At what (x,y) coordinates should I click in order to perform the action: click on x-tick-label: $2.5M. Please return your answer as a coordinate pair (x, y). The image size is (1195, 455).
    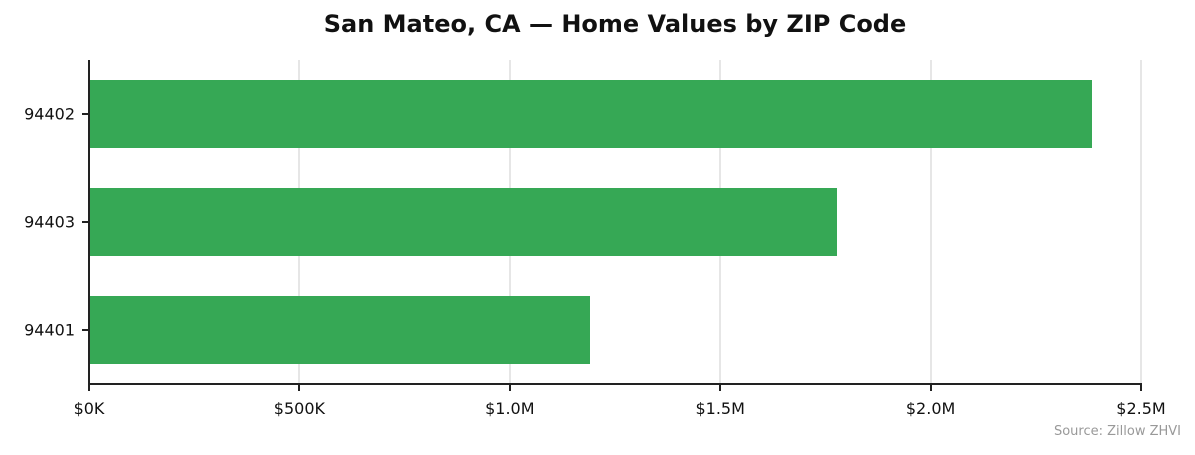
    Looking at the image, I should click on (1141, 408).